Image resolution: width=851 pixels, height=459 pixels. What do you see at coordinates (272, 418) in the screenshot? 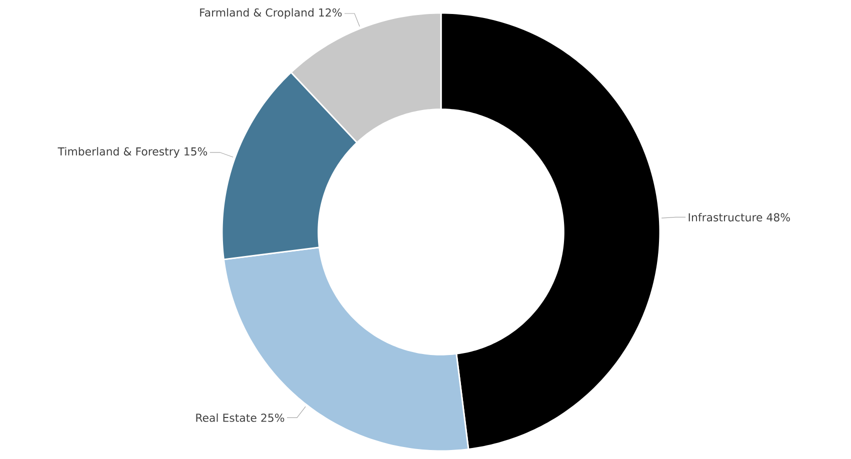
I see `data-label: 25%` at bounding box center [272, 418].